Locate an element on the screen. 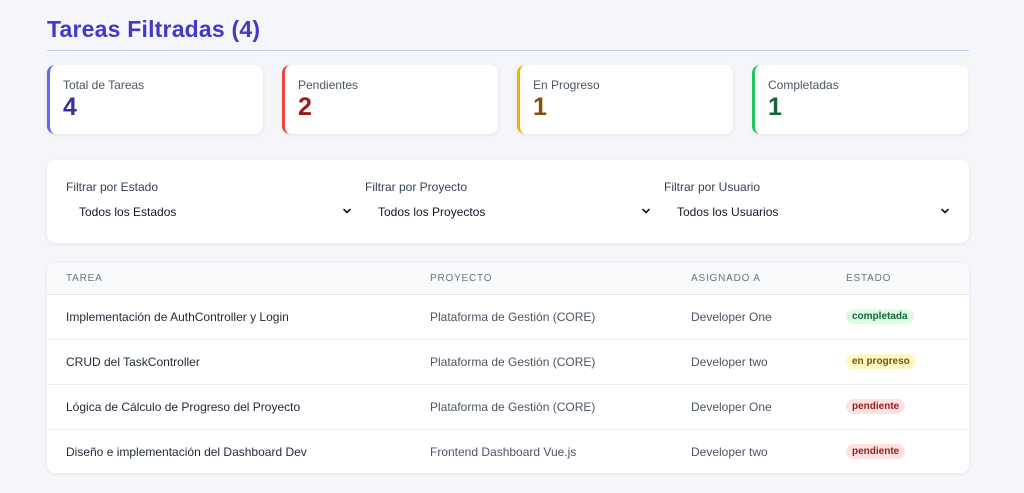 This screenshot has width=1024, height=493. stat-value: 4 is located at coordinates (70, 107).